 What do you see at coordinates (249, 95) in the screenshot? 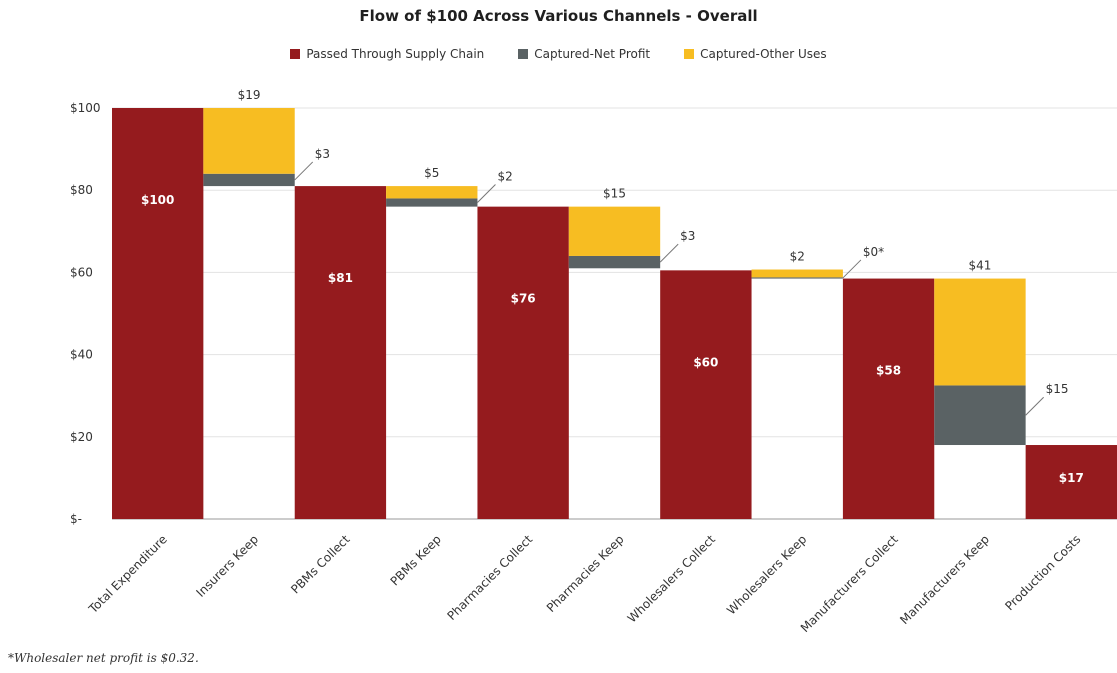
I see `data-label-total-insurers-keep: $19` at bounding box center [249, 95].